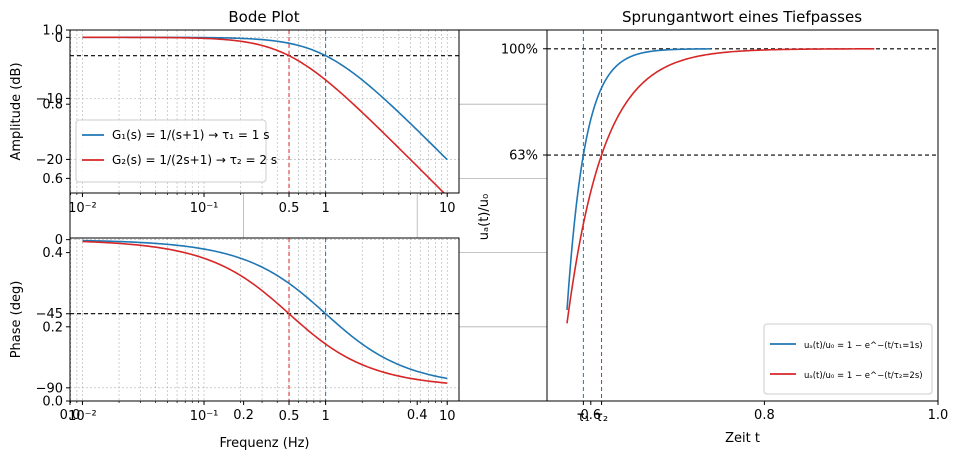 The width and height of the screenshot is (958, 460). Describe the element at coordinates (194, 160) in the screenshot. I see `legend-label-G2: G₂(s) = 1/(2s+1) → τ₂ = 2 s` at that location.